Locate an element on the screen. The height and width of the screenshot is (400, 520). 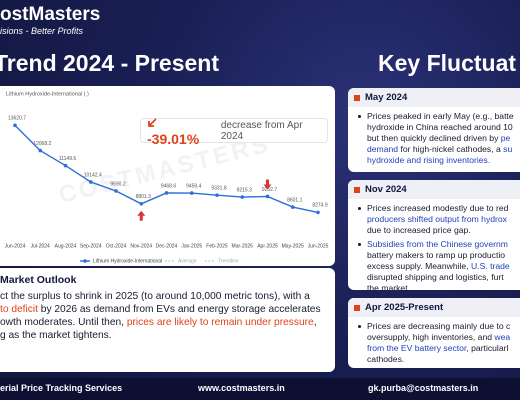
text-line: due to increased price gap. is located at coordinates (438, 230).